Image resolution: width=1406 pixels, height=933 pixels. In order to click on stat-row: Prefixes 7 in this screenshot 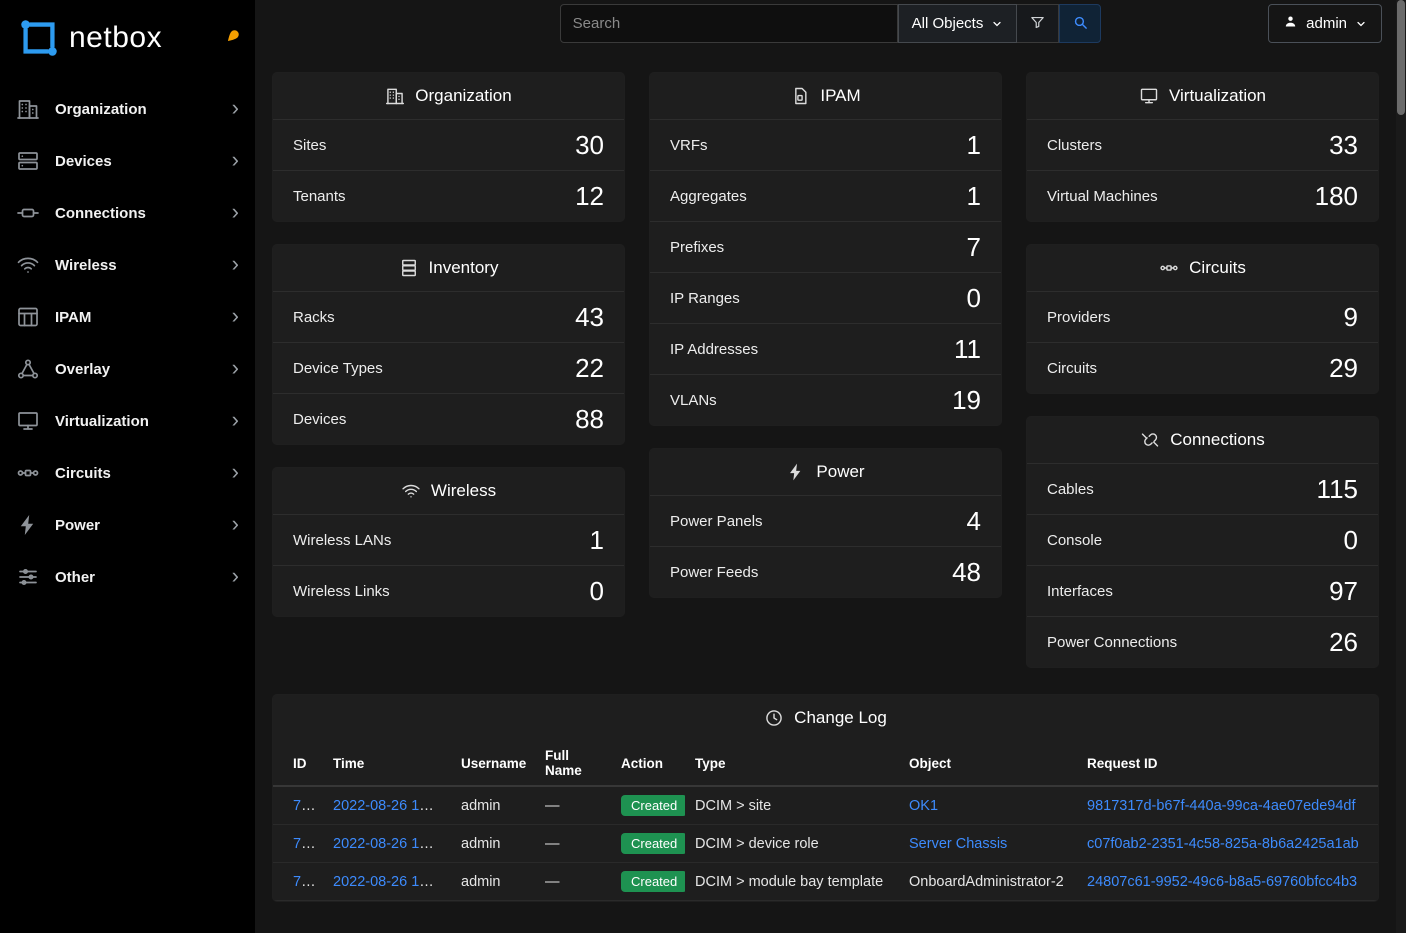, I will do `click(825, 246)`.